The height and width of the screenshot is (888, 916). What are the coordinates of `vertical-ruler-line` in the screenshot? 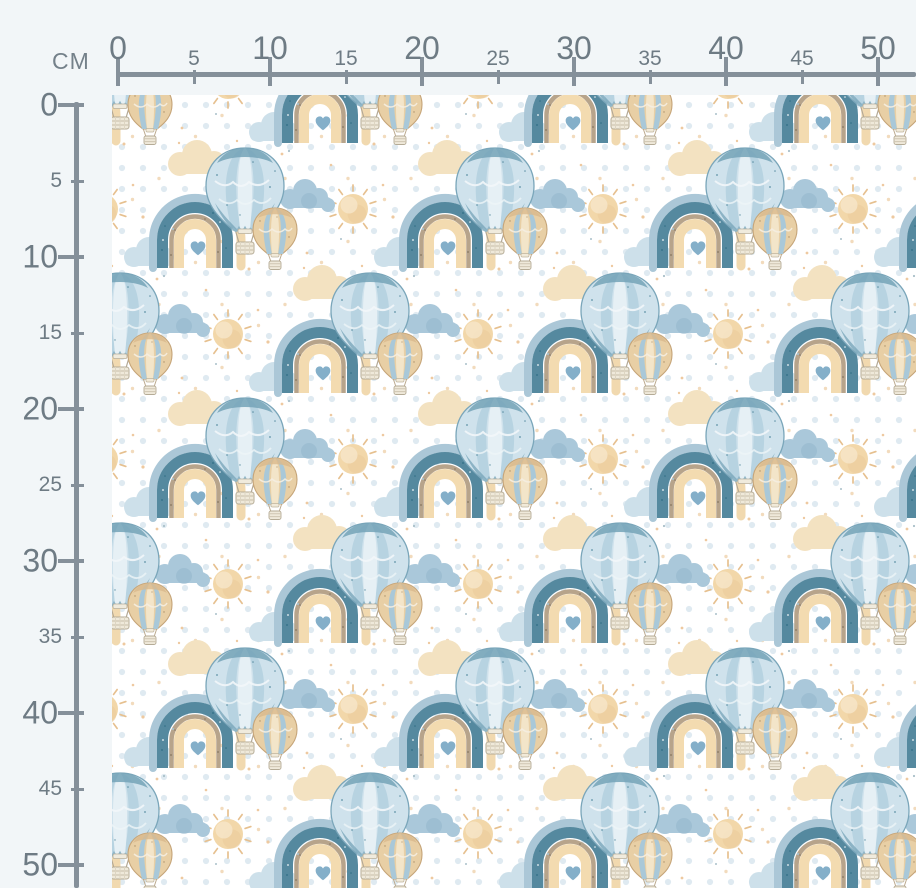 It's located at (76, 495).